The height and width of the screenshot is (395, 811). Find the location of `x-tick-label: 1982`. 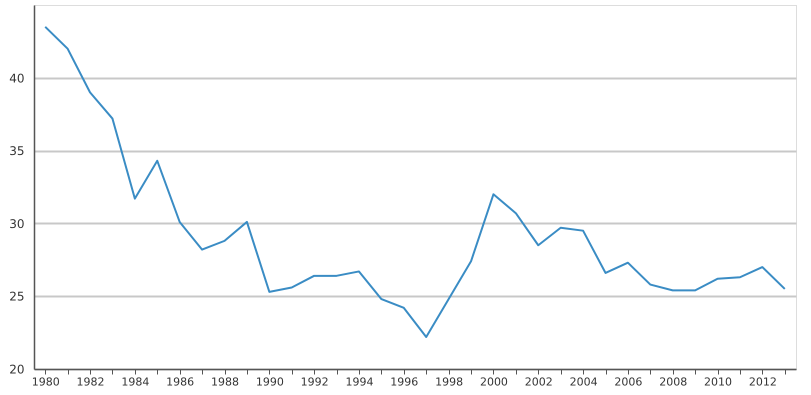

x-tick-label: 1982 is located at coordinates (90, 382).